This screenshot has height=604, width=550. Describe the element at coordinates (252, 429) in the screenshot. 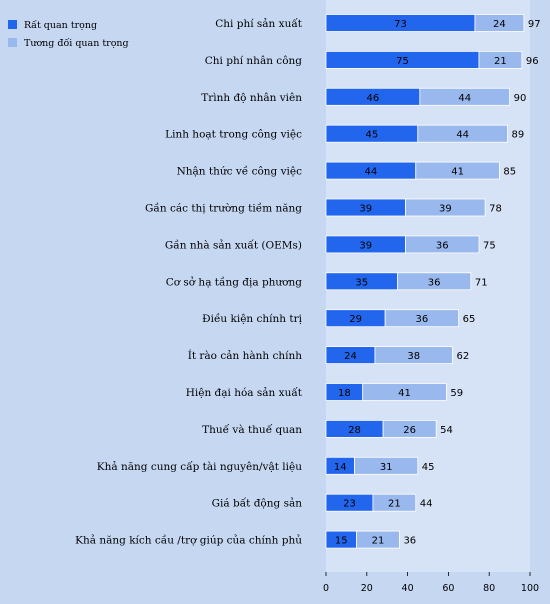

I see `category-label: Thuế và thuế quan` at that location.